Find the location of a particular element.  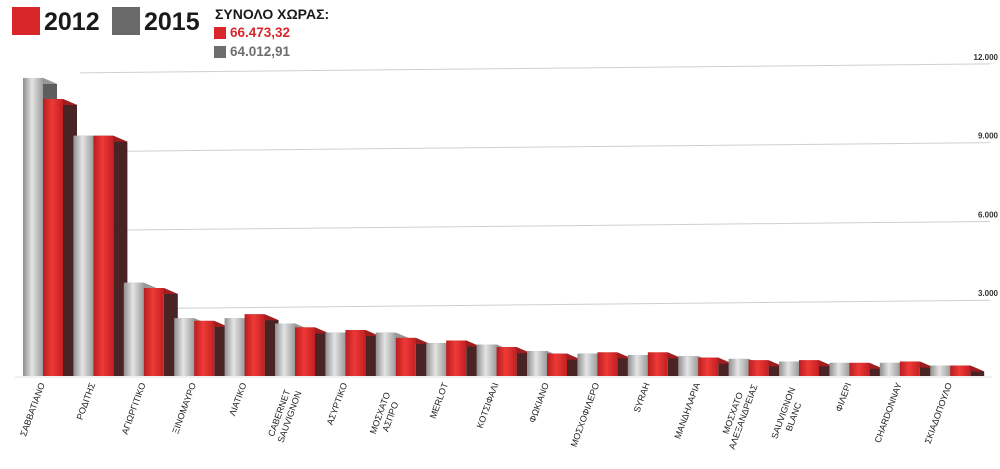

x-tick-label: ΡΟΔΙΤΗΣ is located at coordinates (86, 401).